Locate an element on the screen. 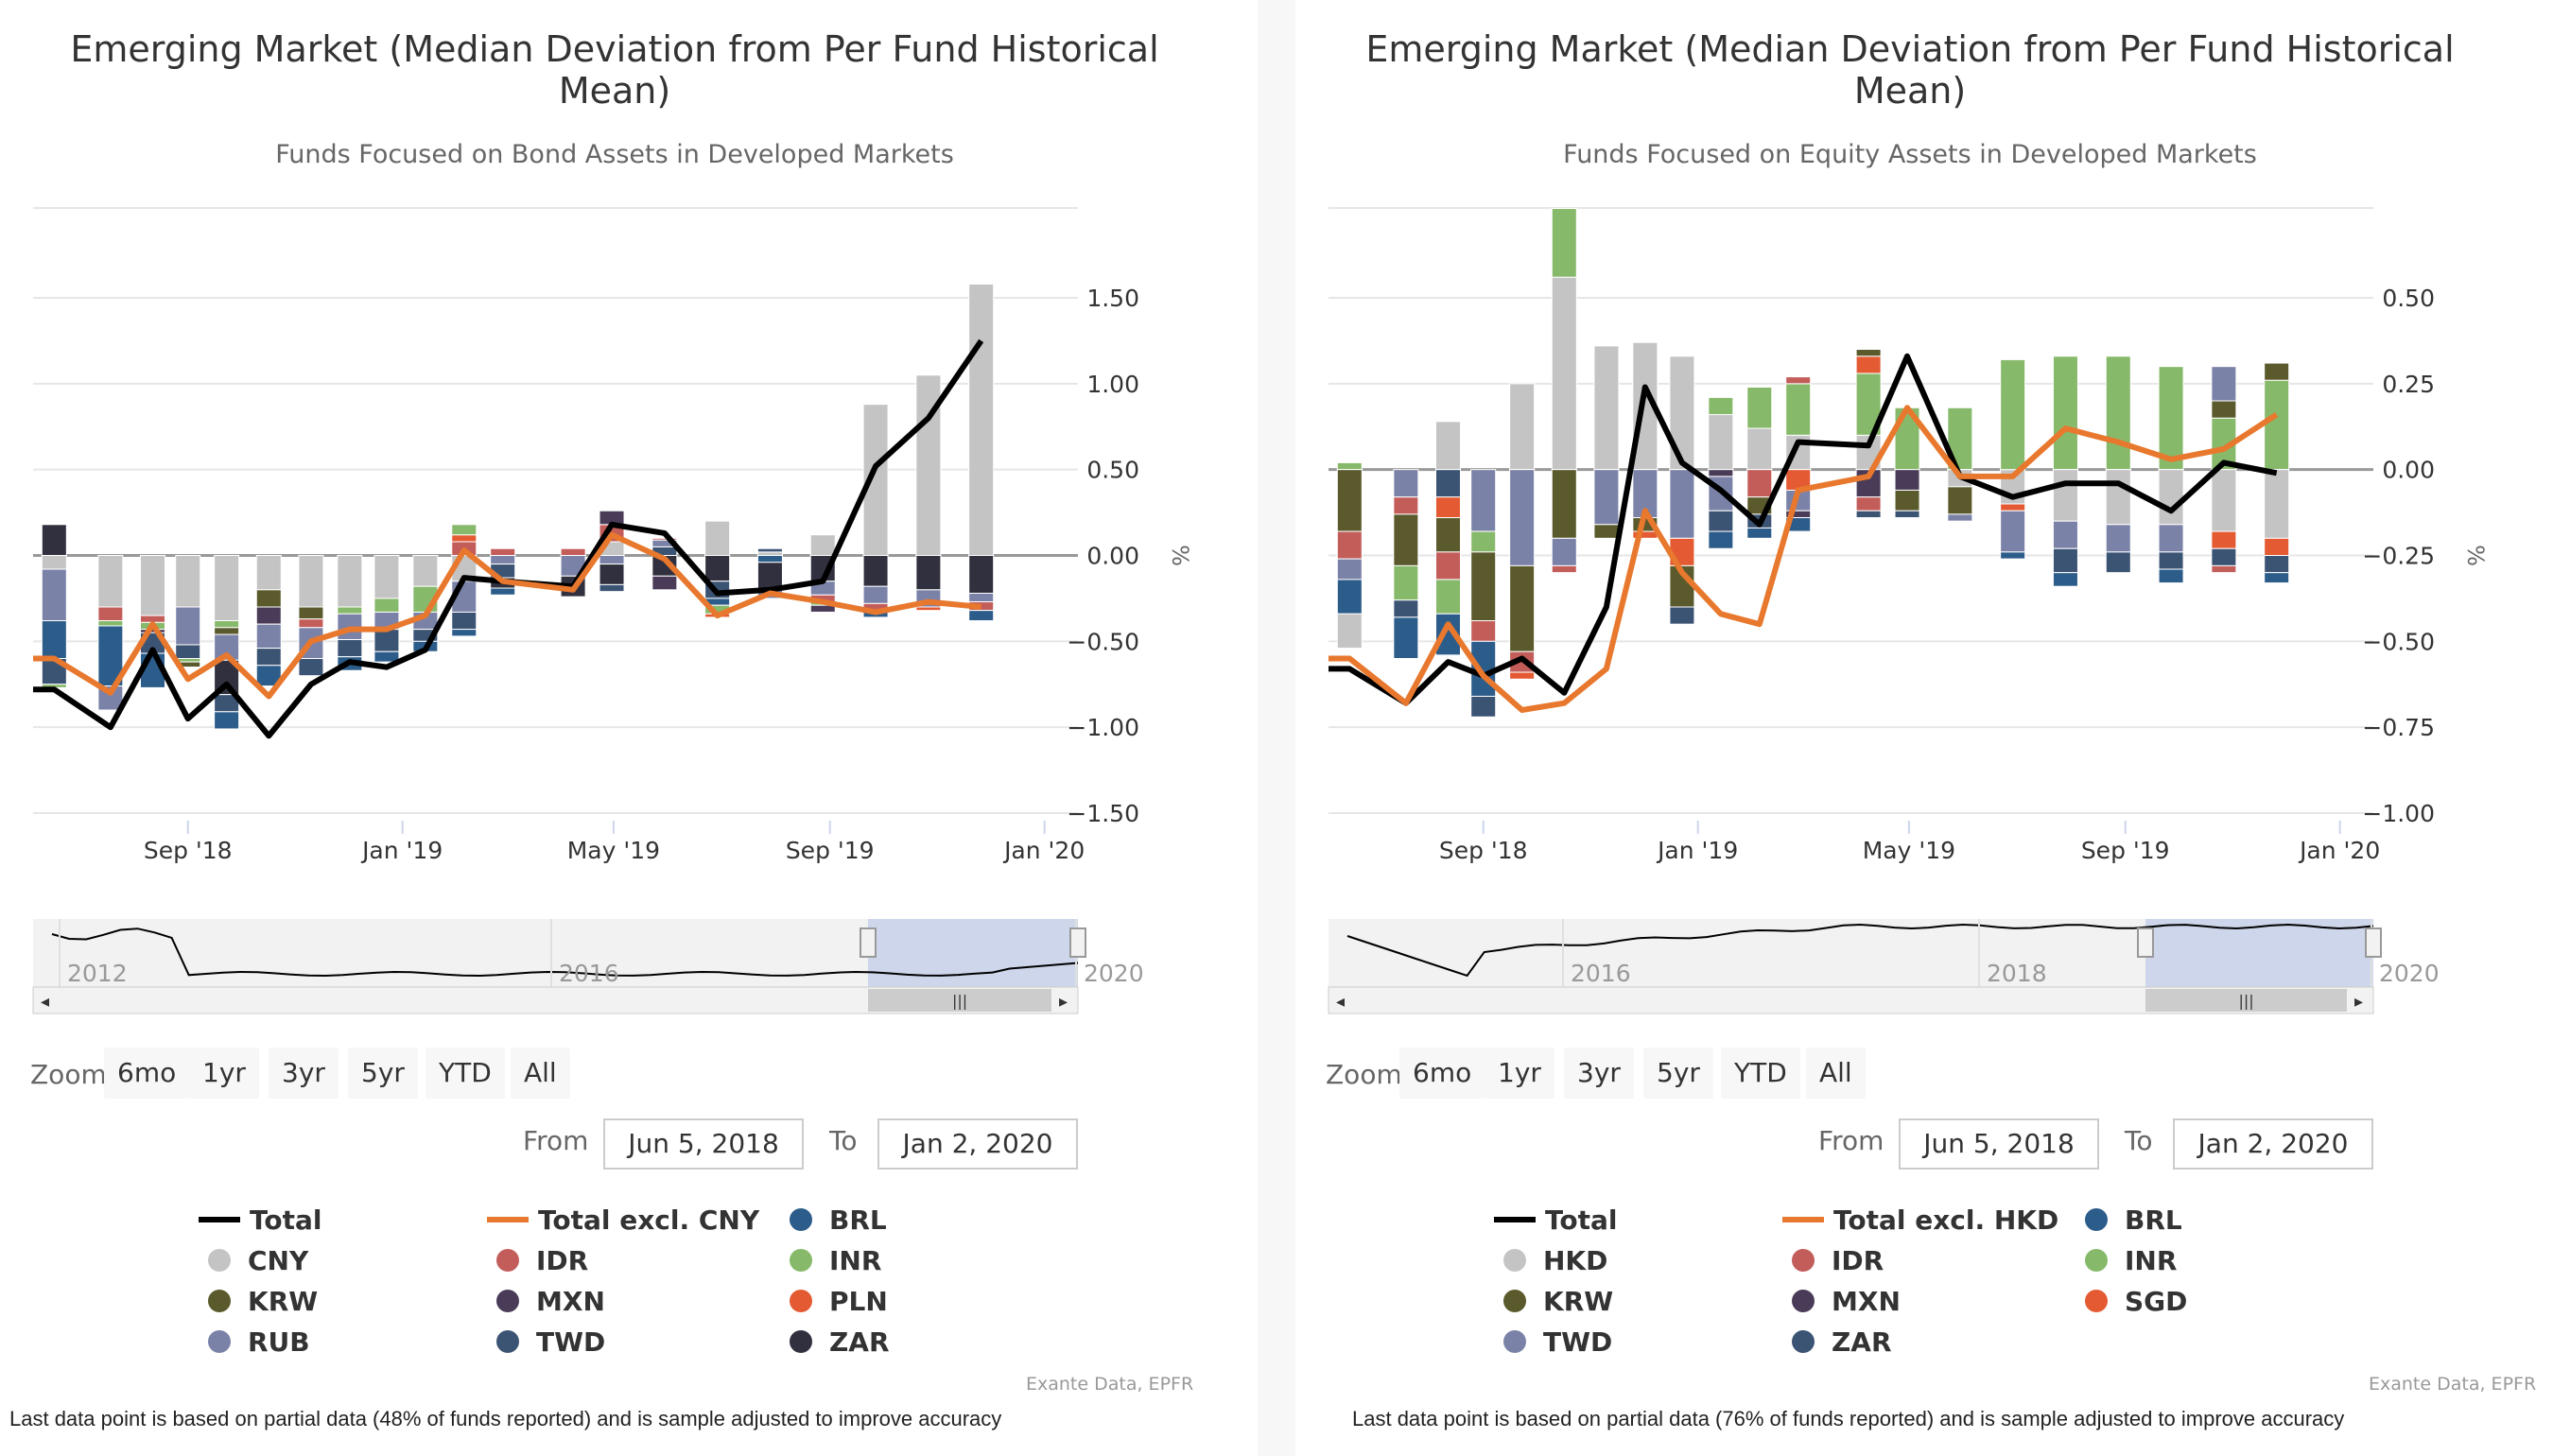 Image resolution: width=2553 pixels, height=1456 pixels. legend-item-hkd: HKD is located at coordinates (1551, 1260).